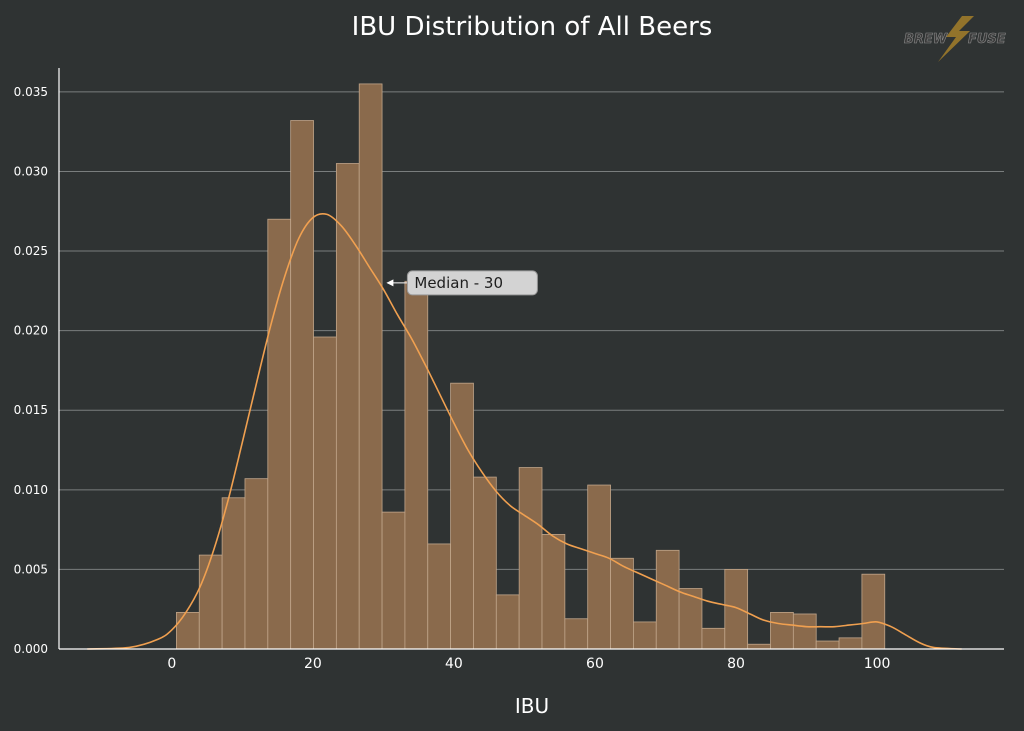 The width and height of the screenshot is (1024, 731). What do you see at coordinates (31, 649) in the screenshot?
I see `y-tick-label: 0.000` at bounding box center [31, 649].